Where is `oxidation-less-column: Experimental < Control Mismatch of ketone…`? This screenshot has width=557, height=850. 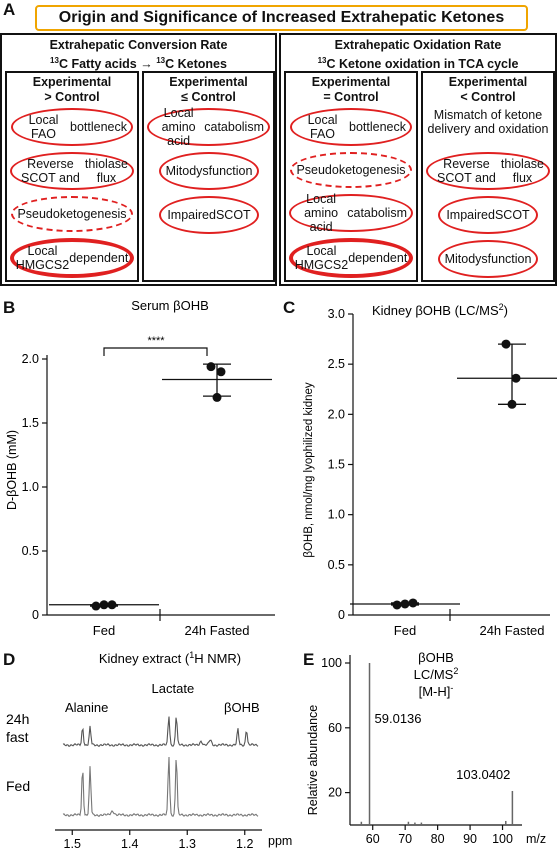 oxidation-less-column: Experimental < Control Mismatch of ketone… is located at coordinates (488, 176).